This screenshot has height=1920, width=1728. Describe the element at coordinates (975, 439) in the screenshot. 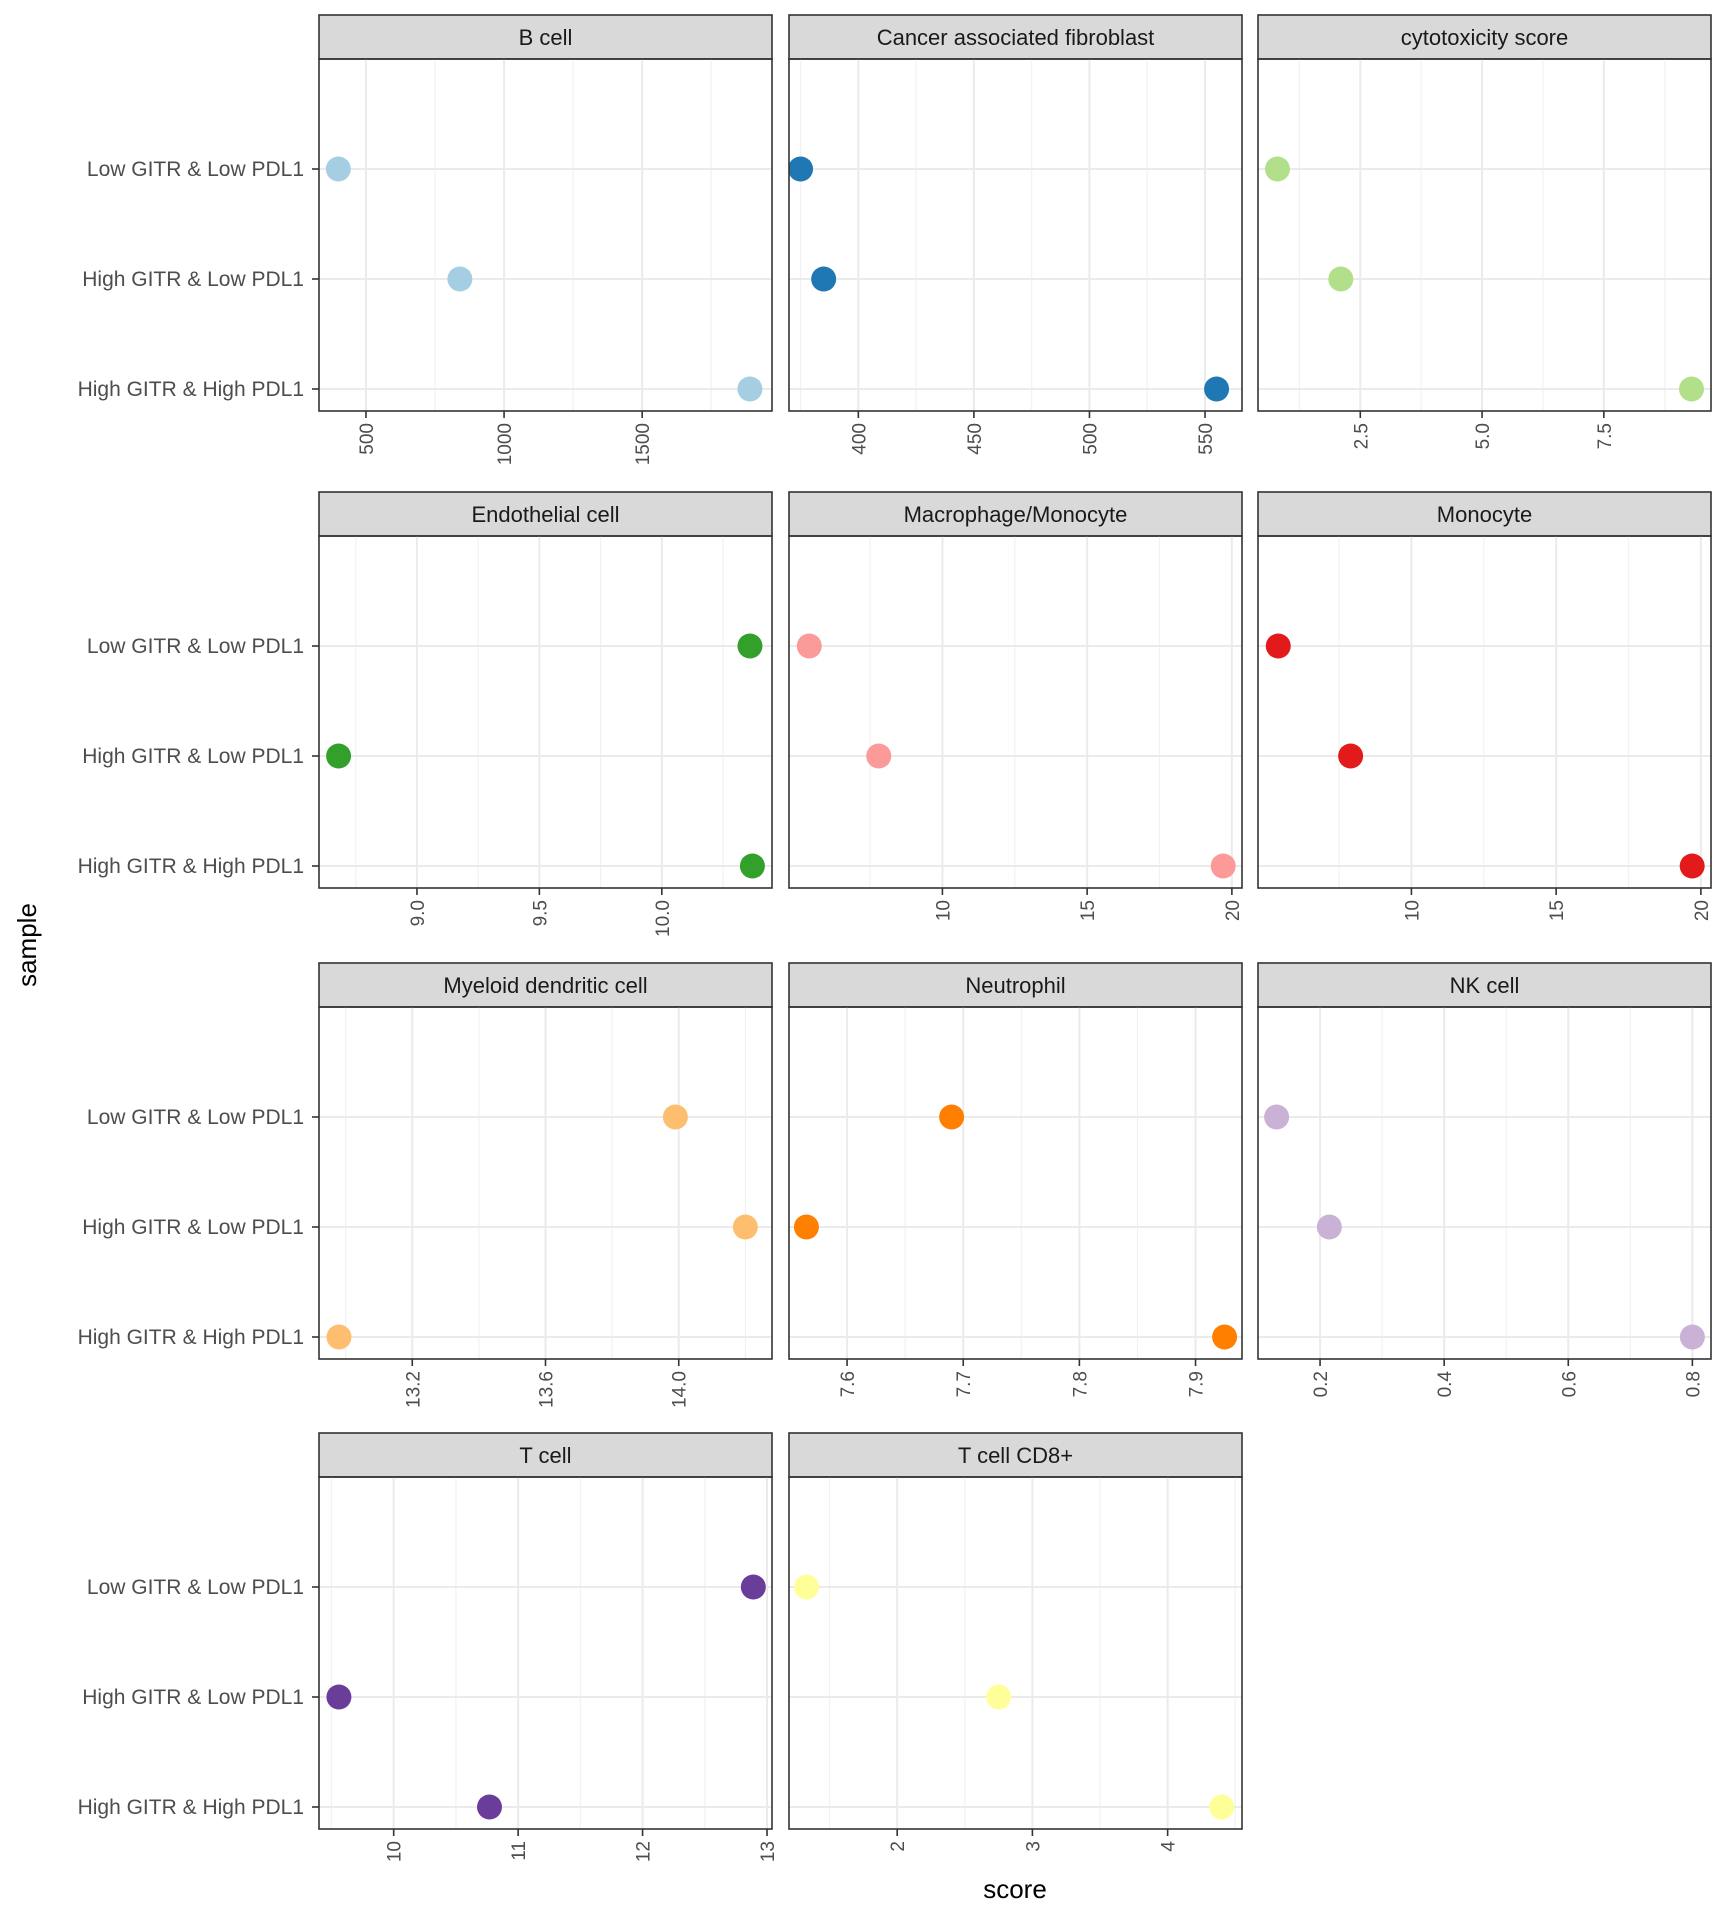

I see `panel-cancer-associated-fibroblast-x-tick-label: 450` at that location.